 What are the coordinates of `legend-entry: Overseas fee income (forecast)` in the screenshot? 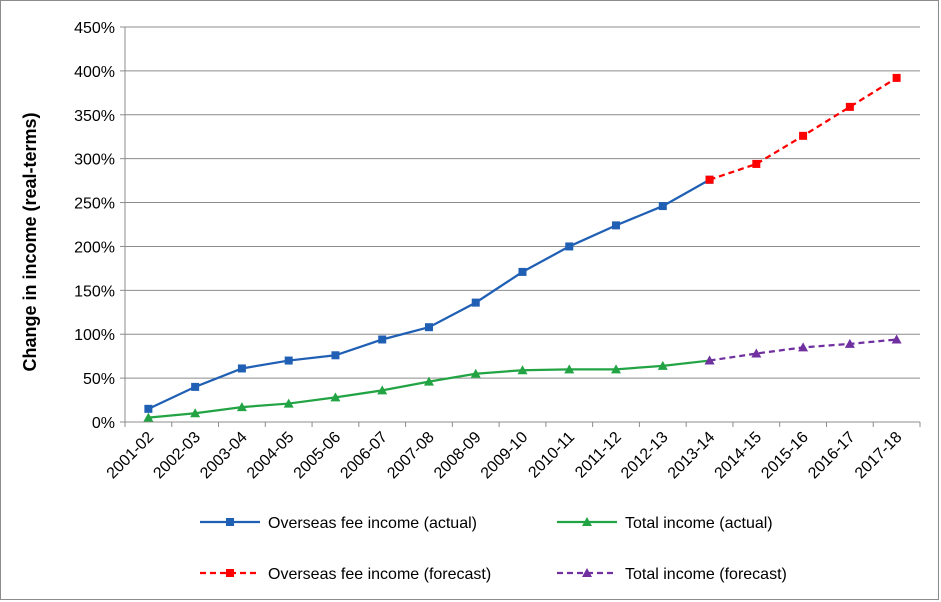 It's located at (345, 574).